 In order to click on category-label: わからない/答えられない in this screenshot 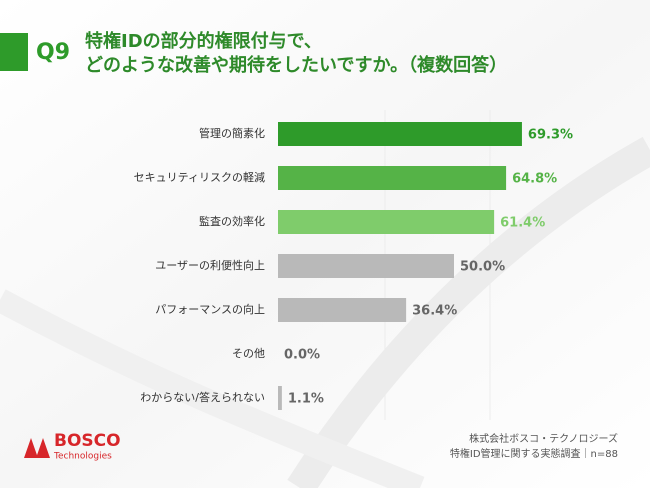, I will do `click(202, 397)`.